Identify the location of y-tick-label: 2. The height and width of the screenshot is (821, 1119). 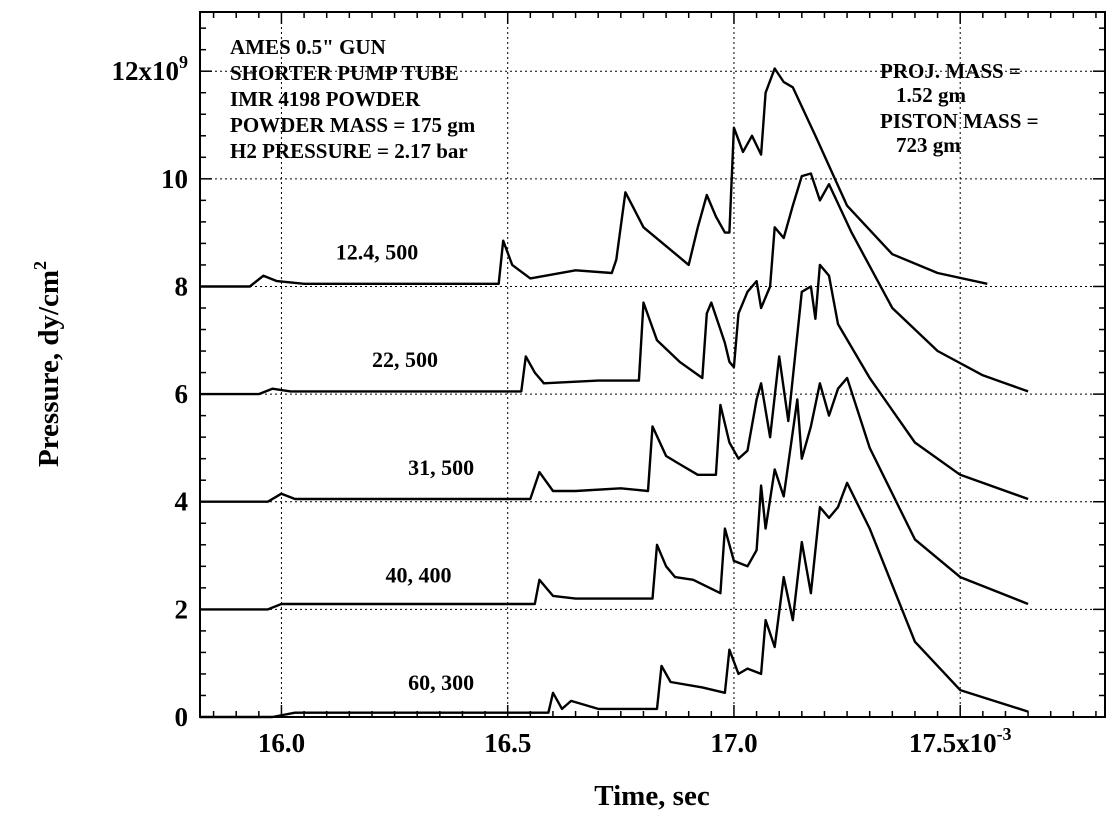
(182, 609).